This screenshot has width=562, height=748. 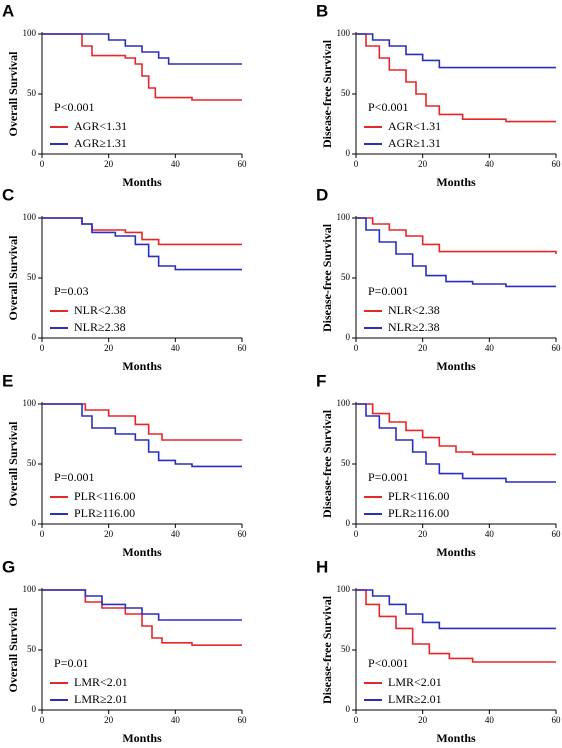 What do you see at coordinates (415, 699) in the screenshot?
I see `legend-label: LMR≥2.01` at bounding box center [415, 699].